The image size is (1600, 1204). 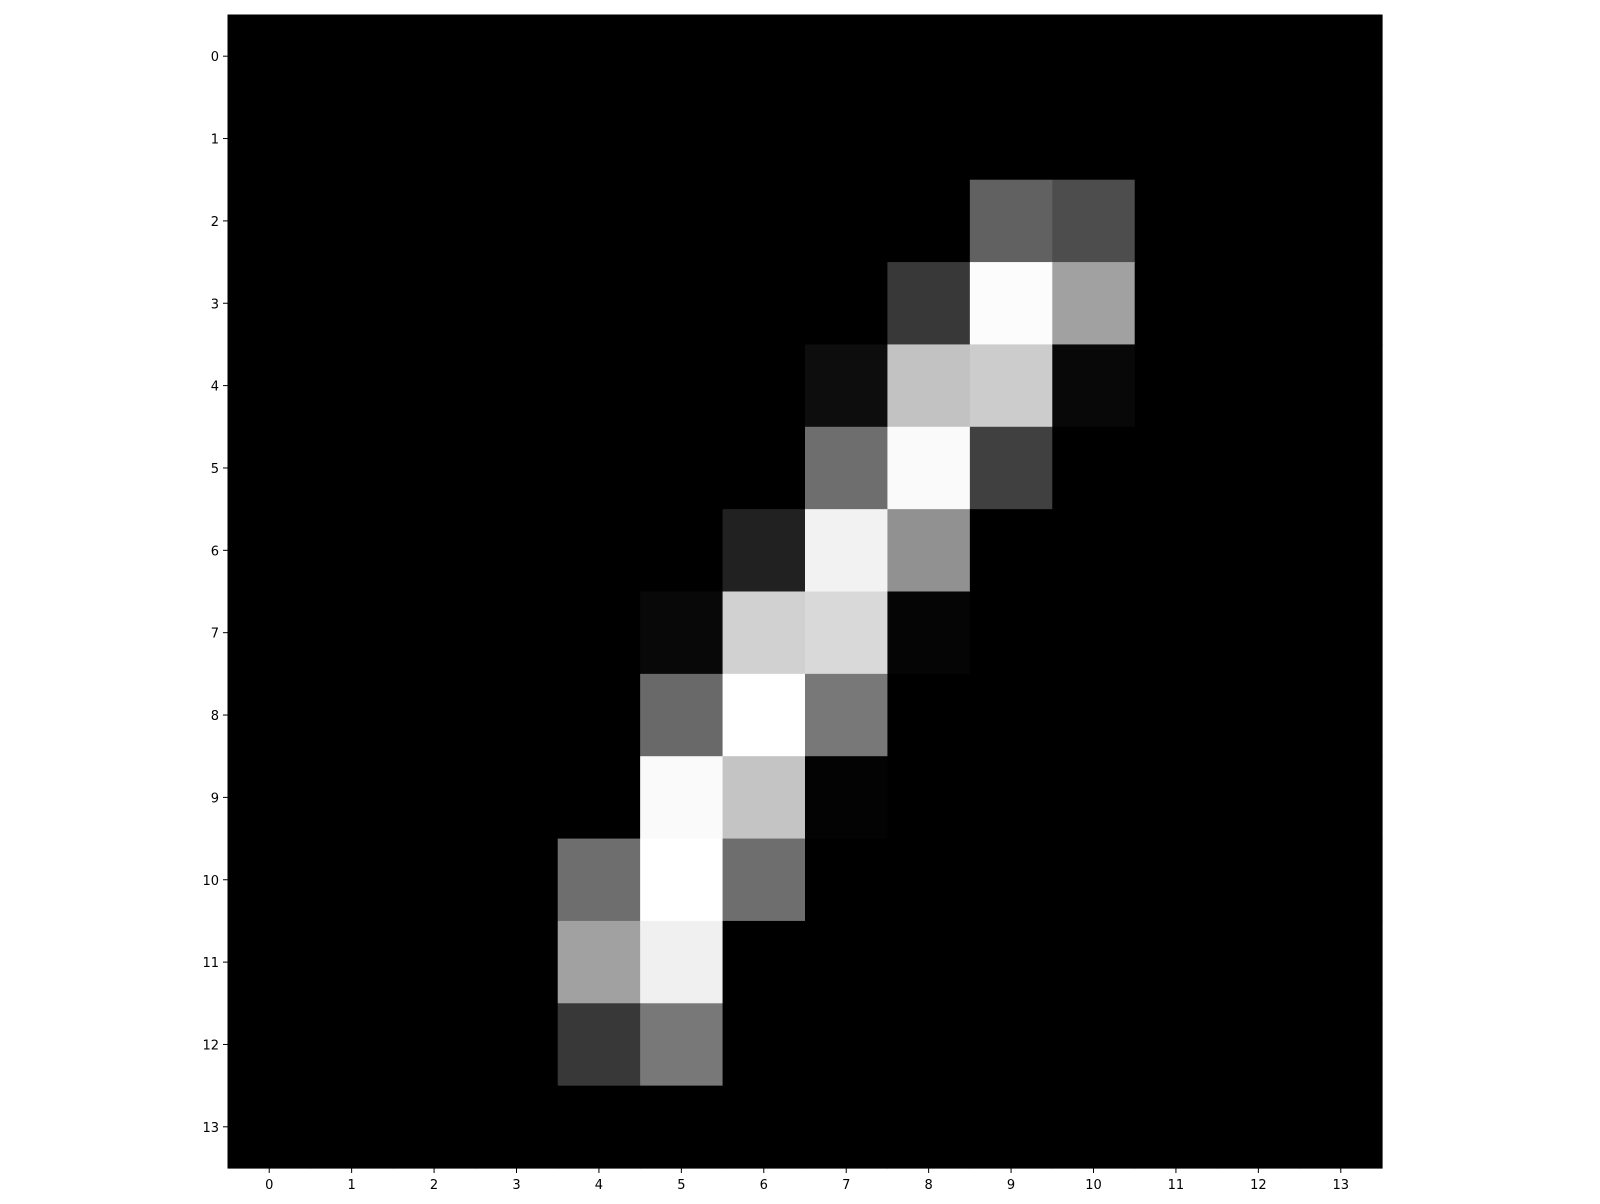 I want to click on heatmap-cell-r11-c13, so click(x=1341, y=962).